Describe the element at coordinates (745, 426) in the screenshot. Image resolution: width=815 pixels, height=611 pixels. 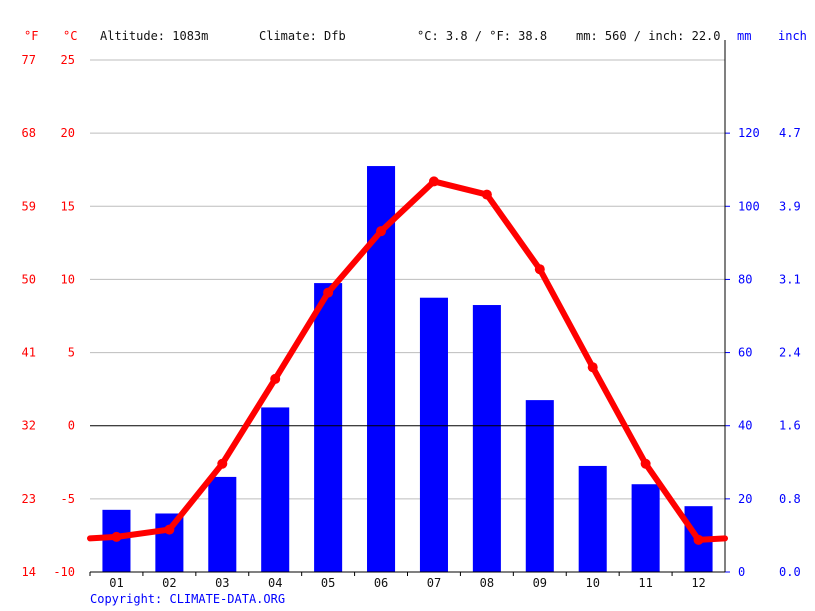
I see `mm-tick-label: 40` at that location.